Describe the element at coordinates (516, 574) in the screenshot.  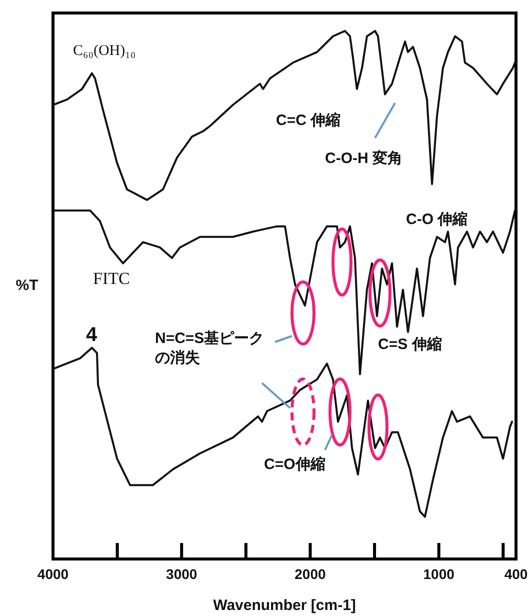
I see `x-tick-label: 400` at that location.